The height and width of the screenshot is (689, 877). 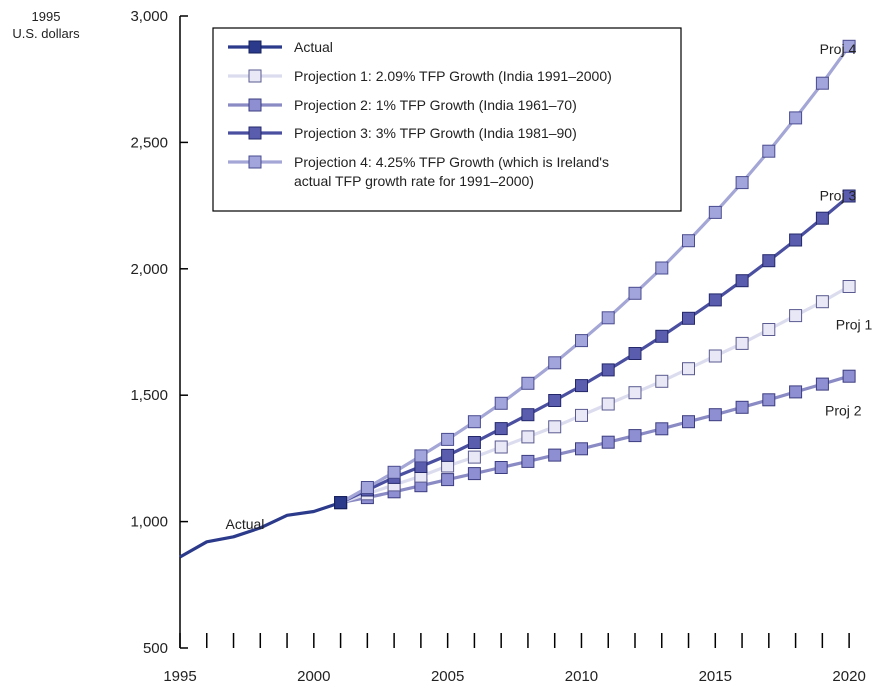 What do you see at coordinates (414, 181) in the screenshot?
I see `legend-label: actual TFP growth rate for 1991–2000)` at bounding box center [414, 181].